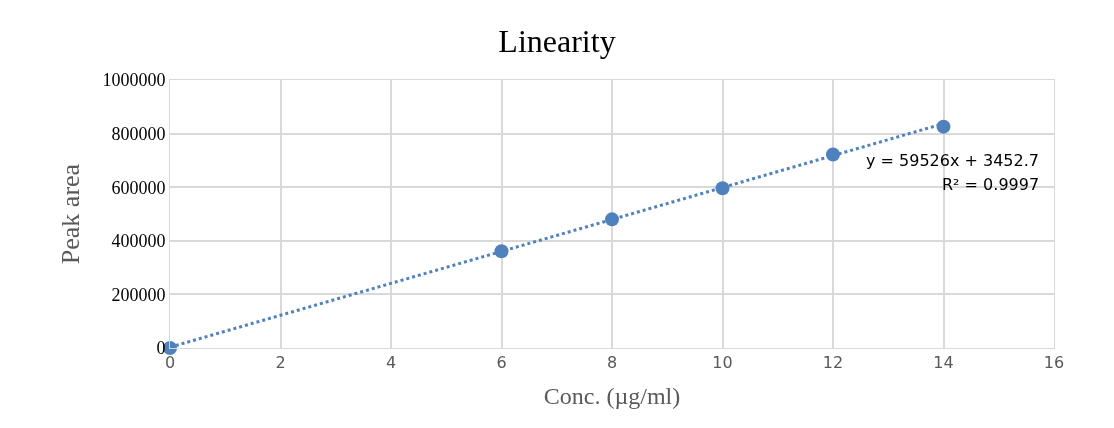 The image size is (1114, 428). Describe the element at coordinates (161, 348) in the screenshot. I see `y-tick-label: 0` at that location.